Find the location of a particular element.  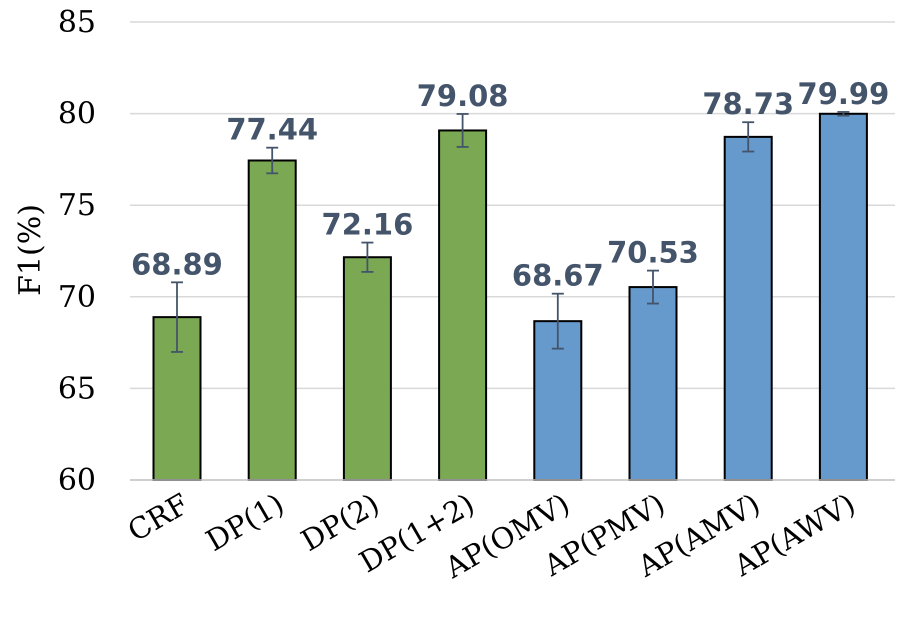

data-label: 77.44 is located at coordinates (272, 130).